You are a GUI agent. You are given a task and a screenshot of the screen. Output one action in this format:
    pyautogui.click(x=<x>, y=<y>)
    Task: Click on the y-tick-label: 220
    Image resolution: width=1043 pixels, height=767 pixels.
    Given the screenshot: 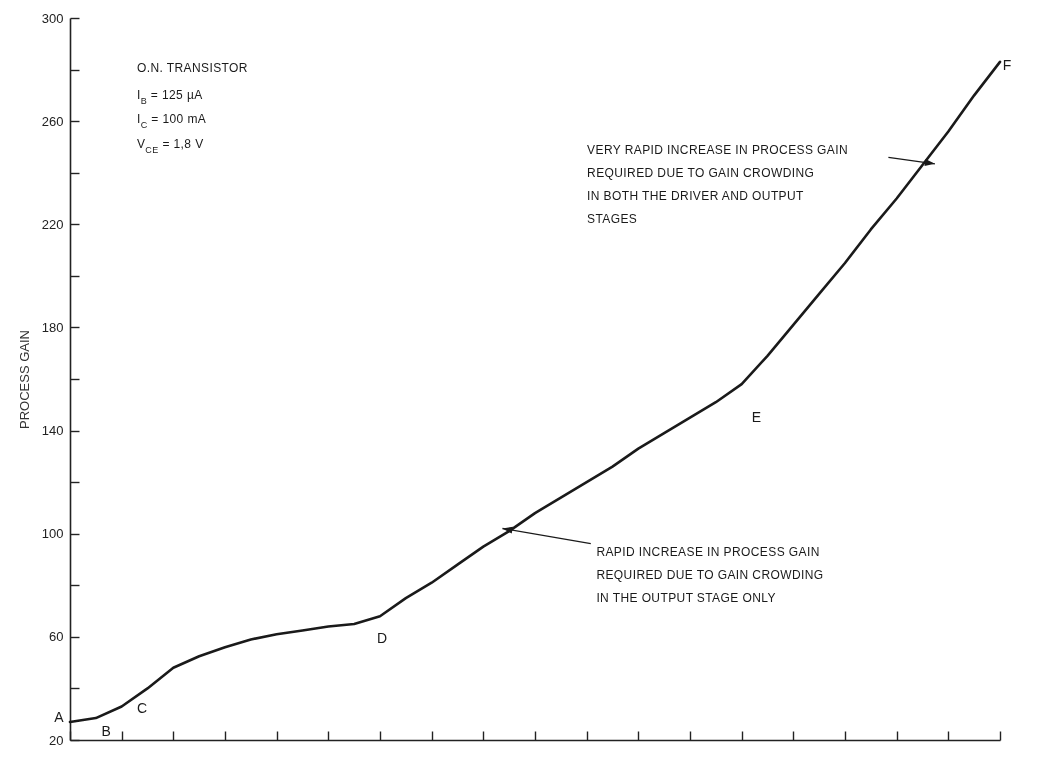 What is the action you would take?
    pyautogui.click(x=52, y=224)
    